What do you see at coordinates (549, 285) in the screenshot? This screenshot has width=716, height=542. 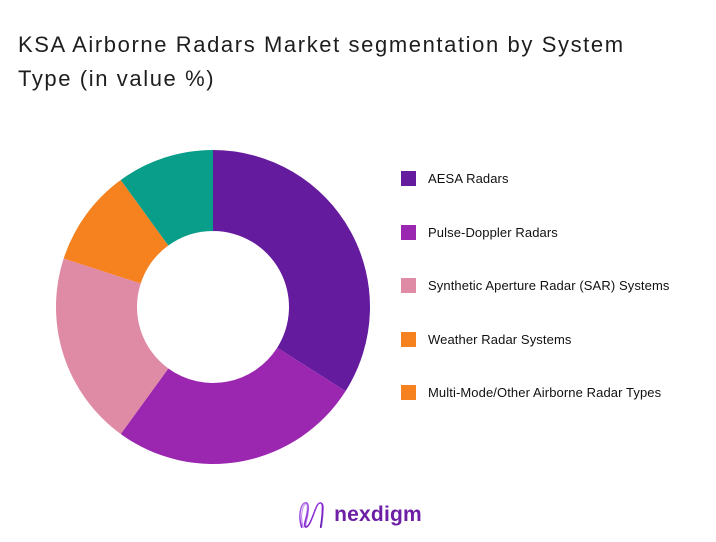 I see `legend-label: Synthetic Aperture Radar (SAR) Systems` at bounding box center [549, 285].